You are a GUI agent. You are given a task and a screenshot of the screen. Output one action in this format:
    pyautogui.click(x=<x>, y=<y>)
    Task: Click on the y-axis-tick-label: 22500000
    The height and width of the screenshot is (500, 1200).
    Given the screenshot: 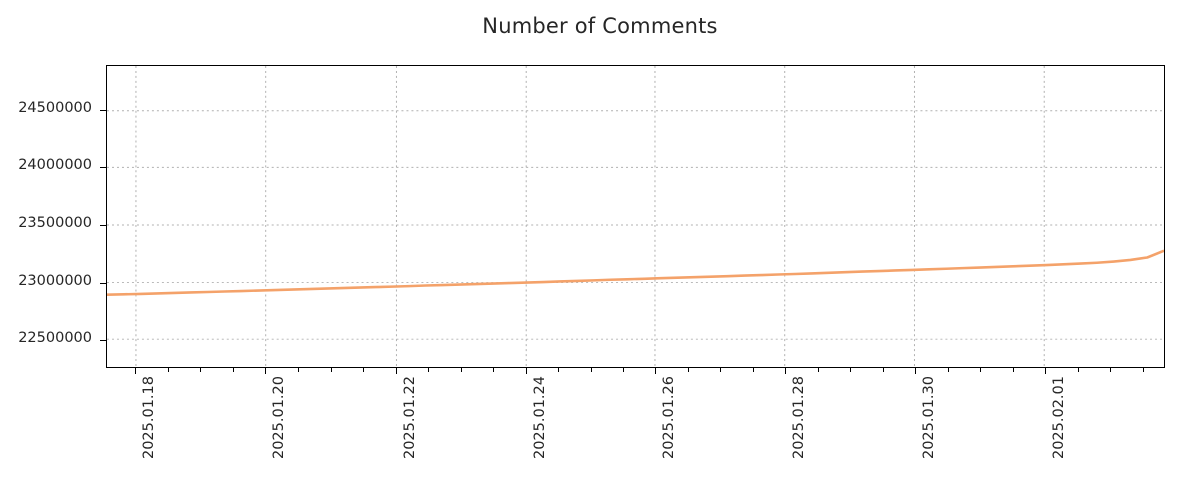 What is the action you would take?
    pyautogui.click(x=55, y=338)
    